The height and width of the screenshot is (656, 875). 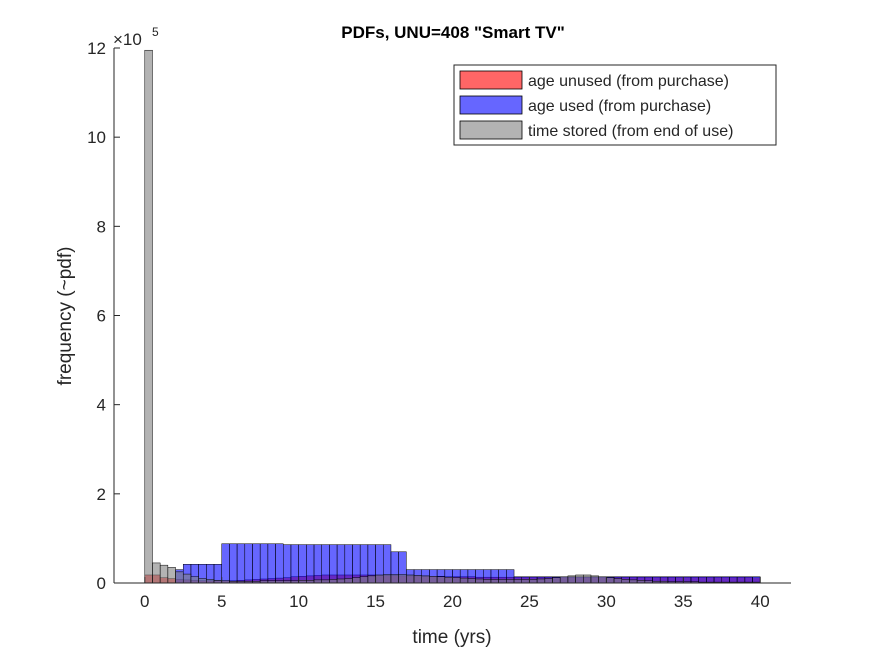 I want to click on y-axis-exponent-power: 5, so click(x=155, y=32).